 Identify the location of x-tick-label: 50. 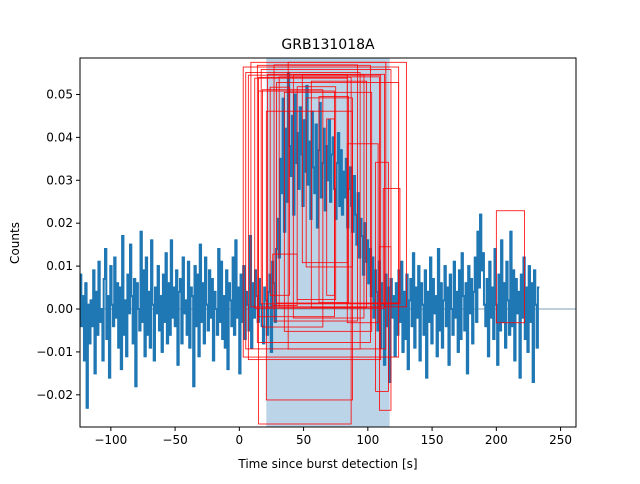
(303, 440).